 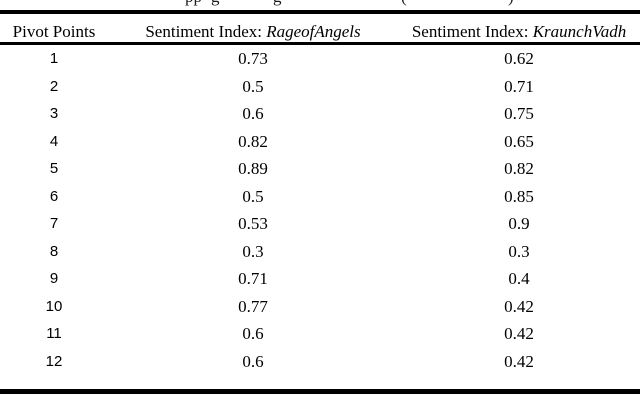 What do you see at coordinates (320, 334) in the screenshot?
I see `table-row: 11 0.6 0.42` at bounding box center [320, 334].